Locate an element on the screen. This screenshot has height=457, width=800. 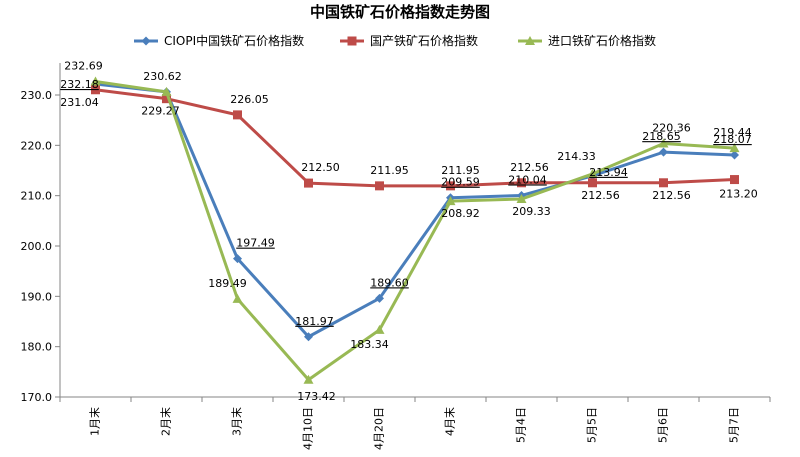
y-tick-label: 180.0 is located at coordinates (37, 347).